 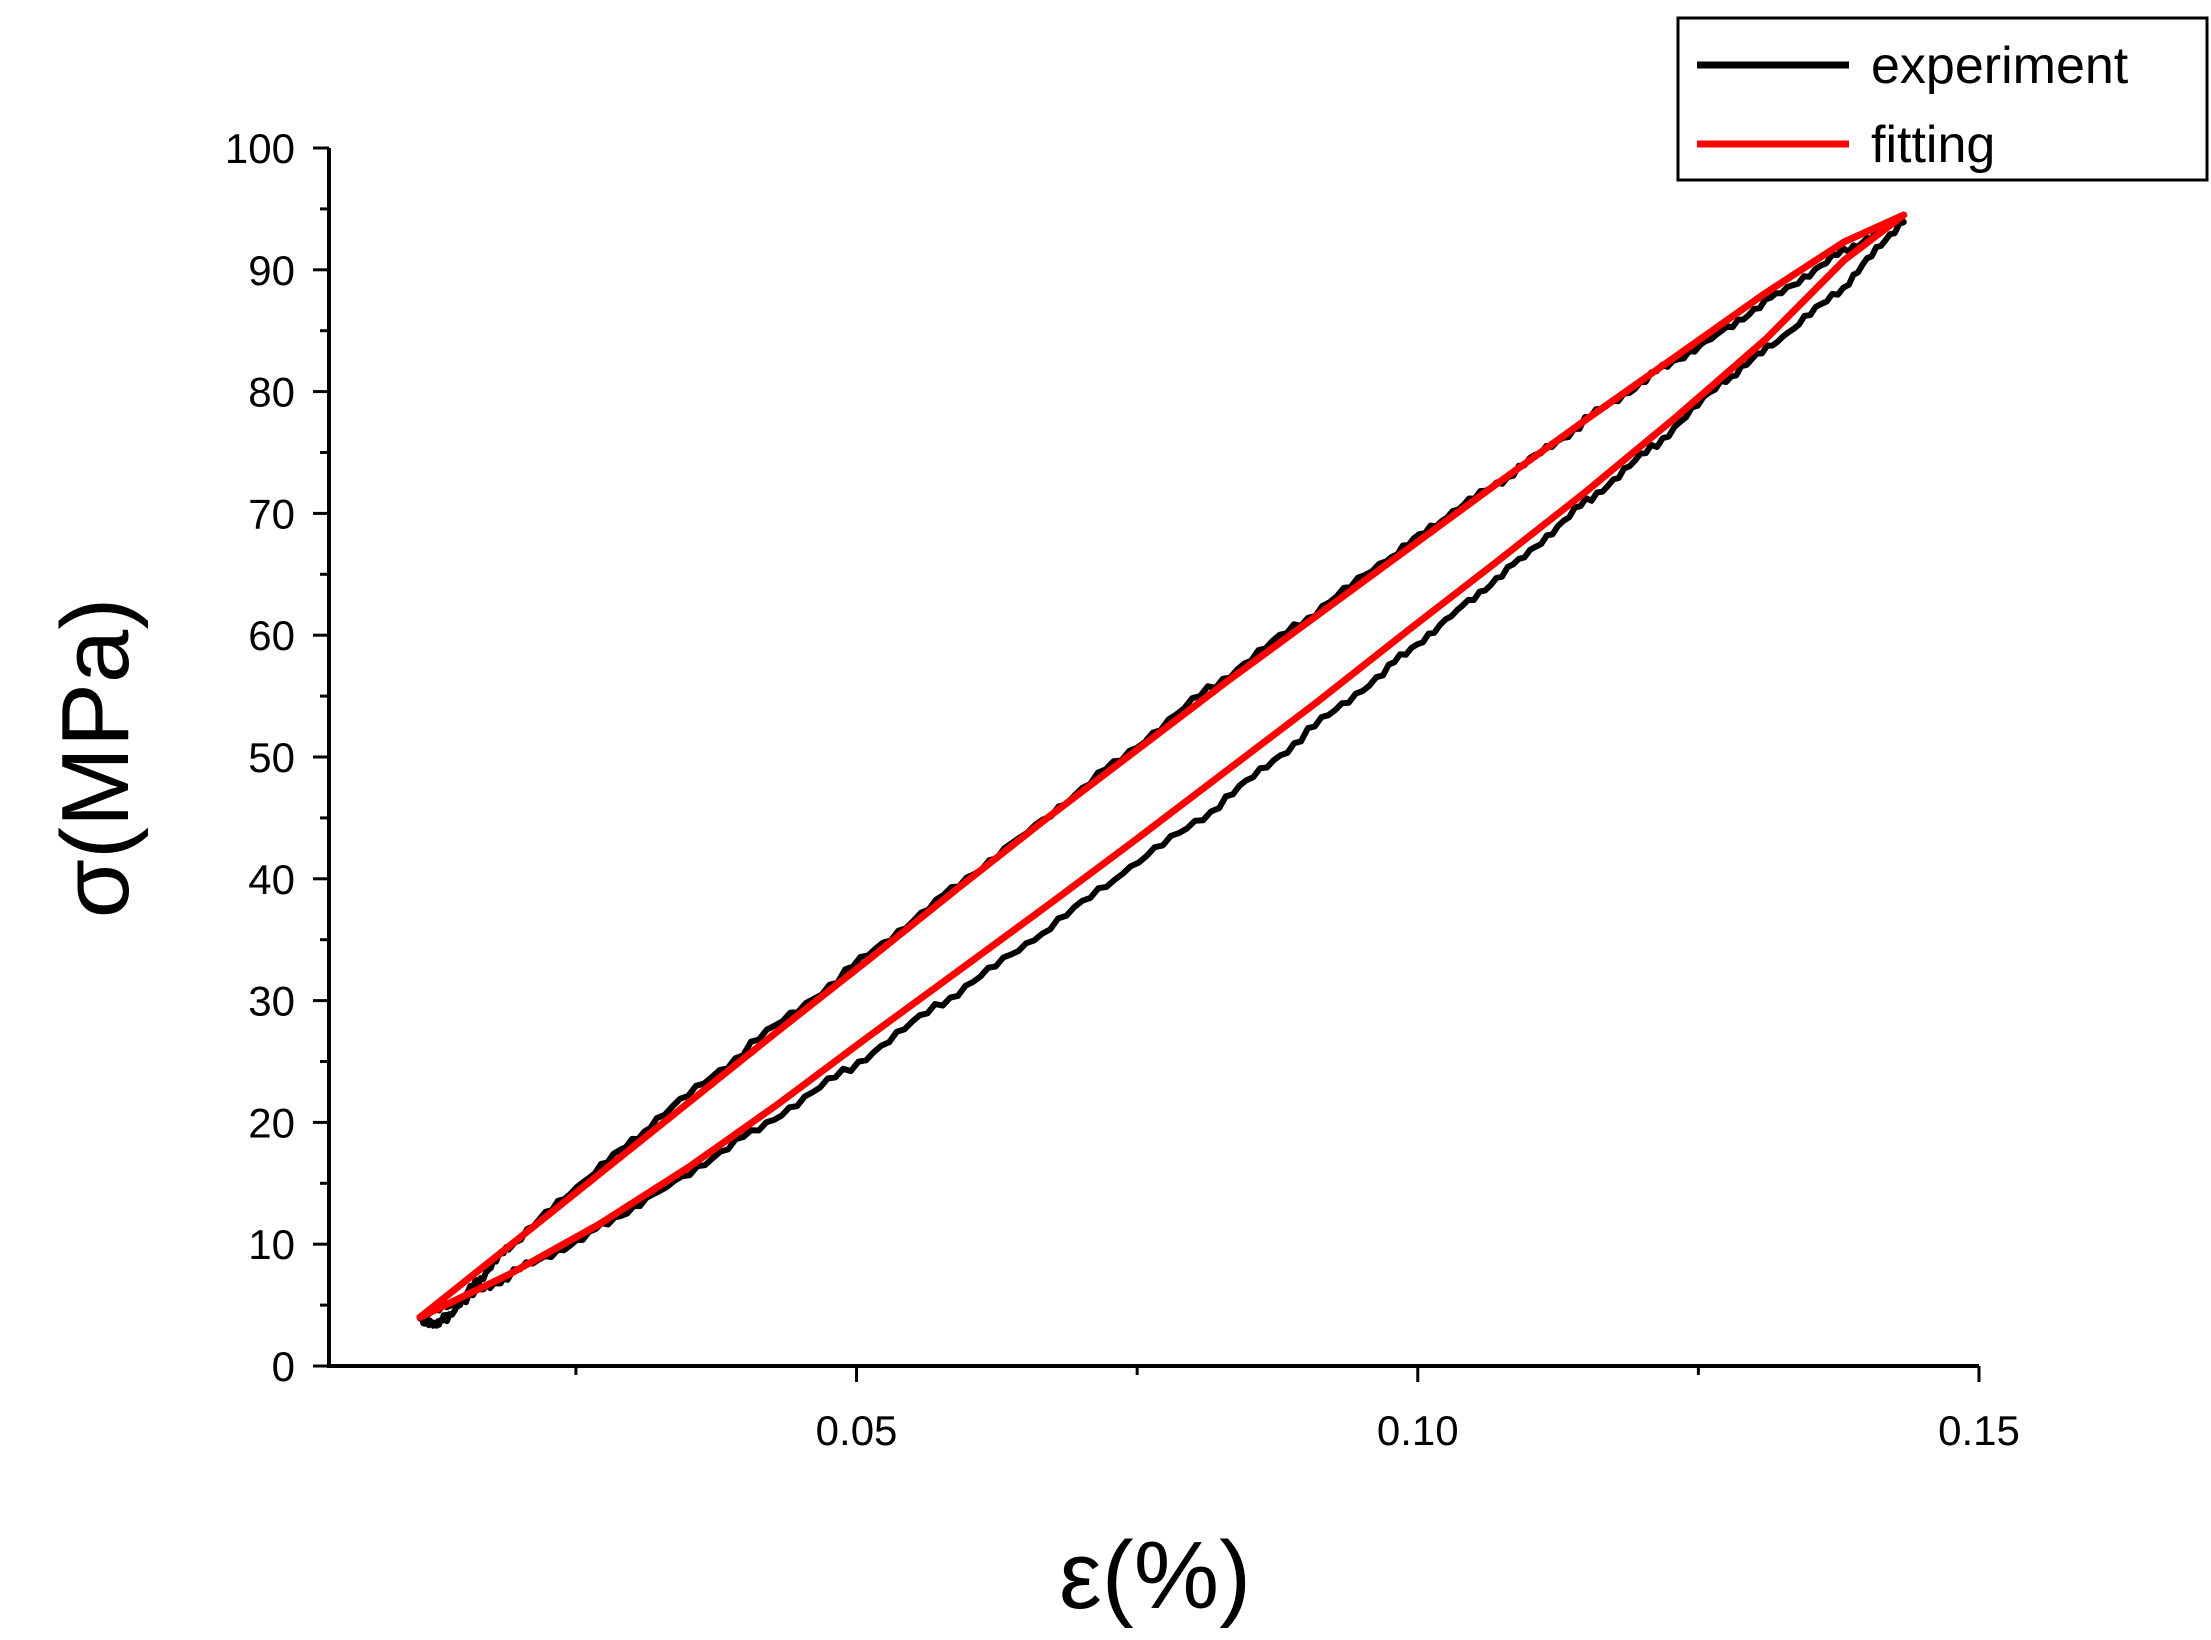 I want to click on x-axis-title: ε(%), so click(x=1155, y=1575).